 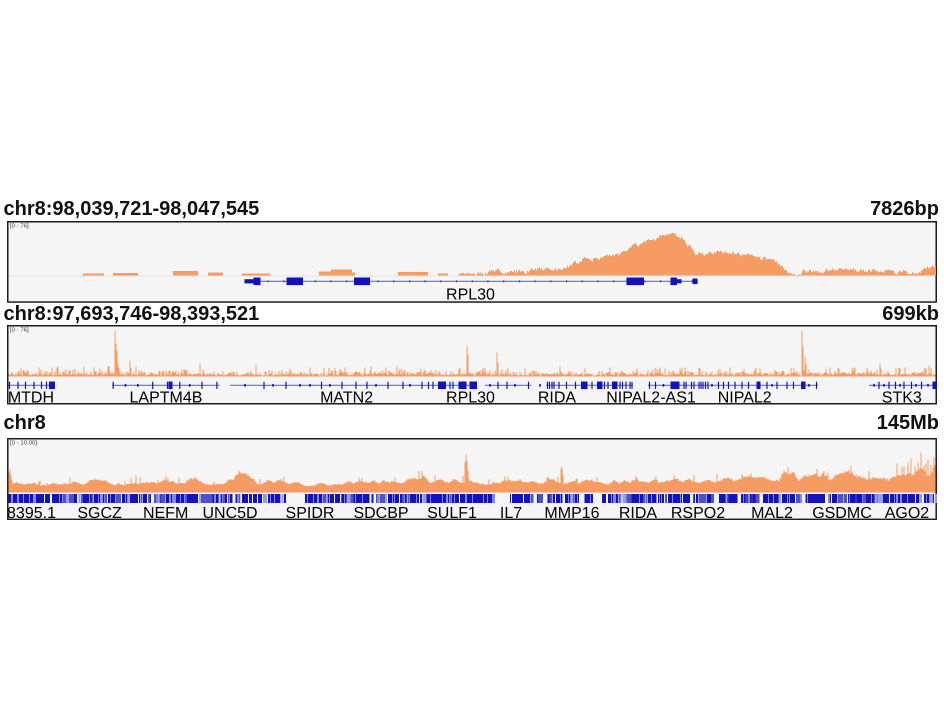 I want to click on svg-text: SGCZ, so click(x=99, y=511).